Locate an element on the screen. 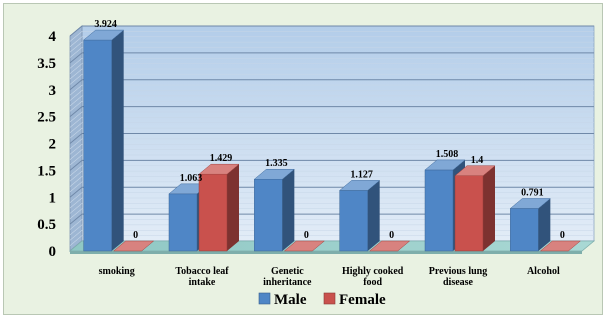 The image size is (608, 320). x-category-label-line: Previous lung is located at coordinates (458, 271).